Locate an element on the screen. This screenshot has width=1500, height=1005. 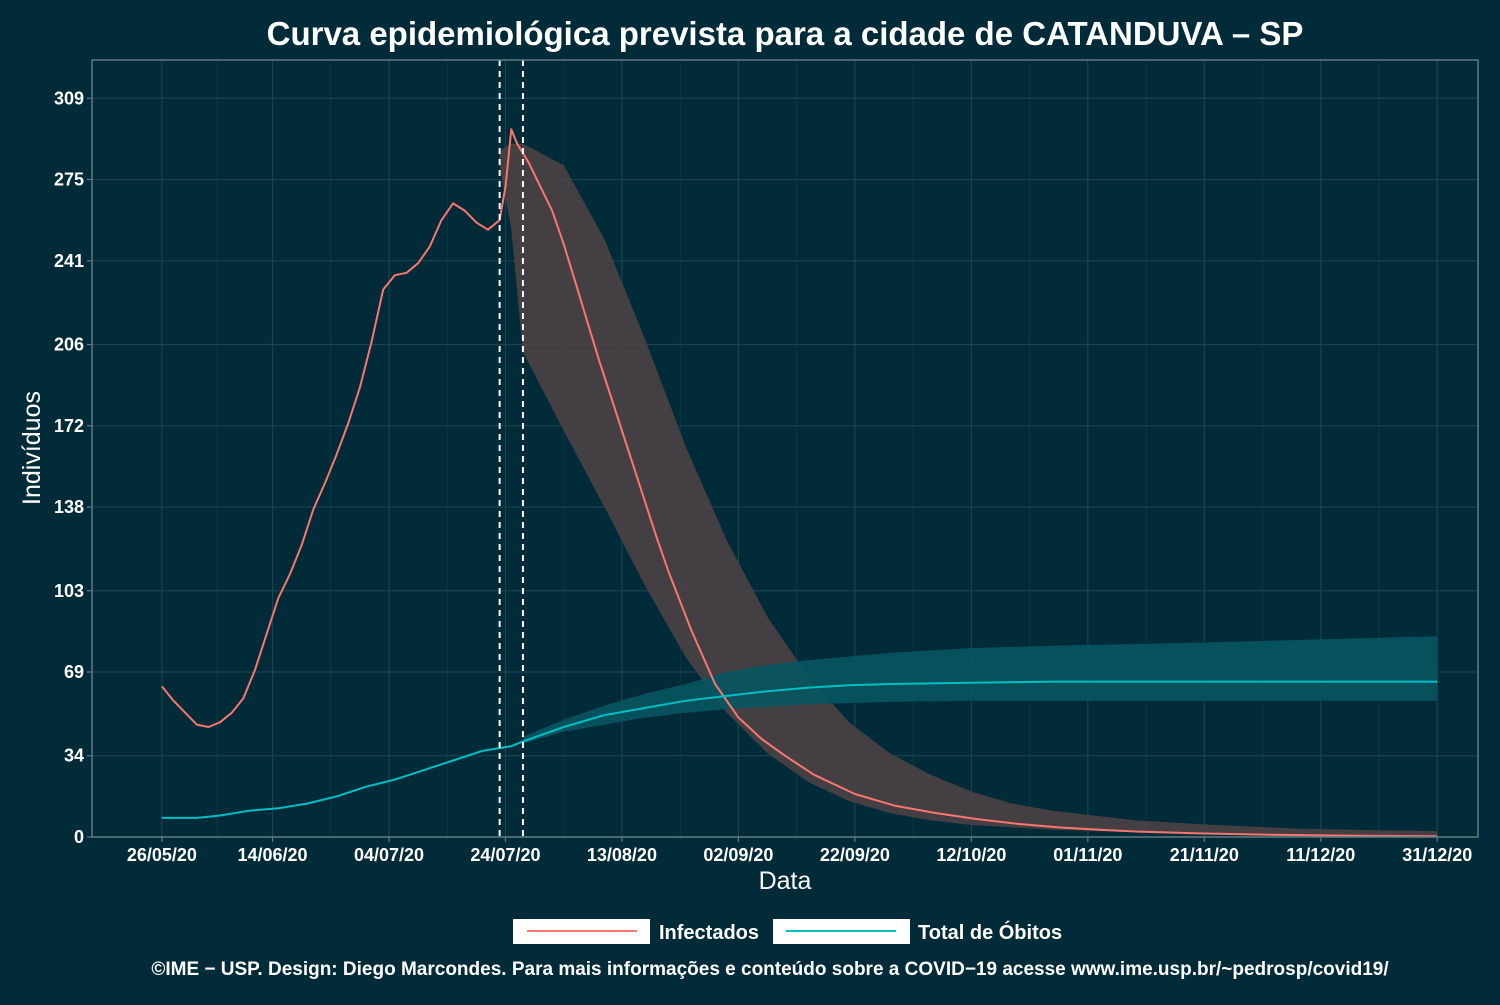
reference-lines is located at coordinates (511, 448).